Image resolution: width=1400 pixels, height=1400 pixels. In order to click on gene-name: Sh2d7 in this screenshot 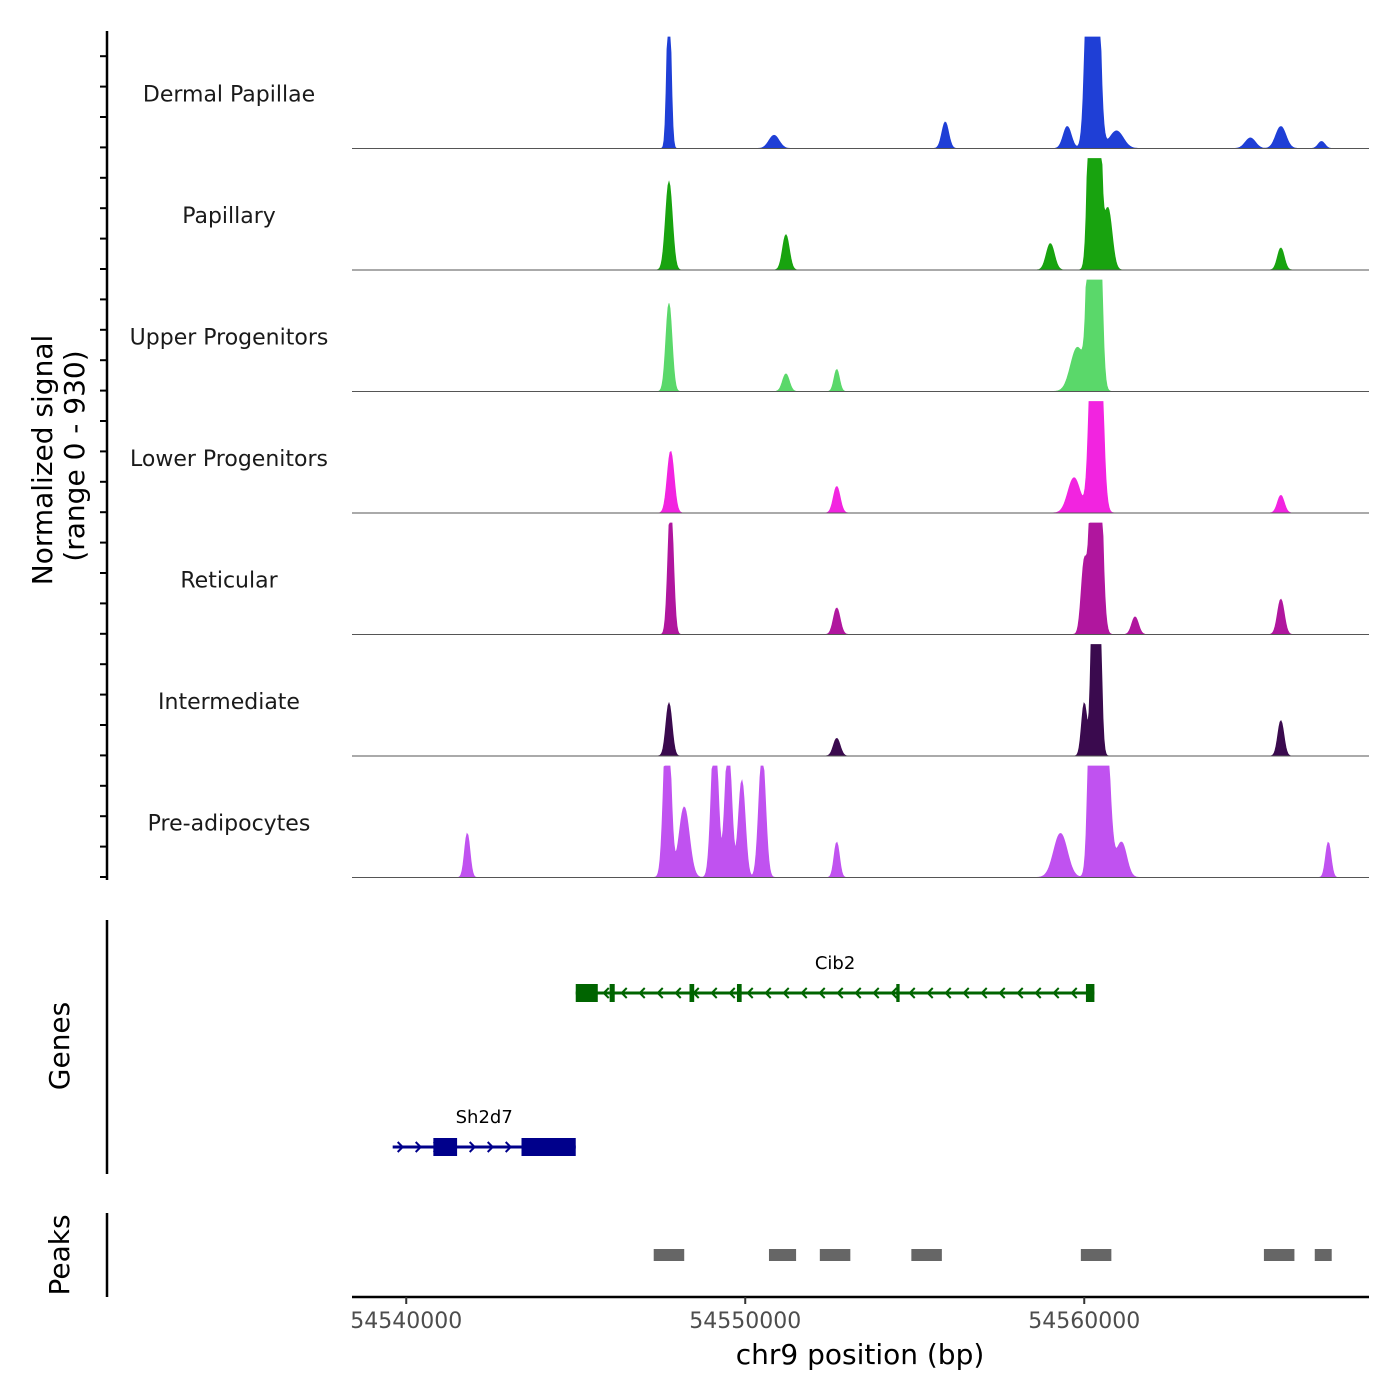, I will do `click(484, 1117)`.